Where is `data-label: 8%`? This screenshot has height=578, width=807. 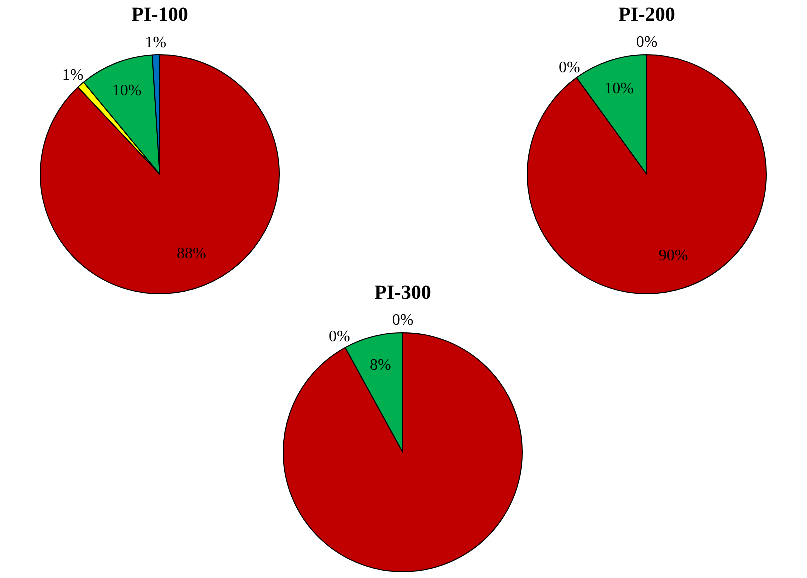 data-label: 8% is located at coordinates (381, 365).